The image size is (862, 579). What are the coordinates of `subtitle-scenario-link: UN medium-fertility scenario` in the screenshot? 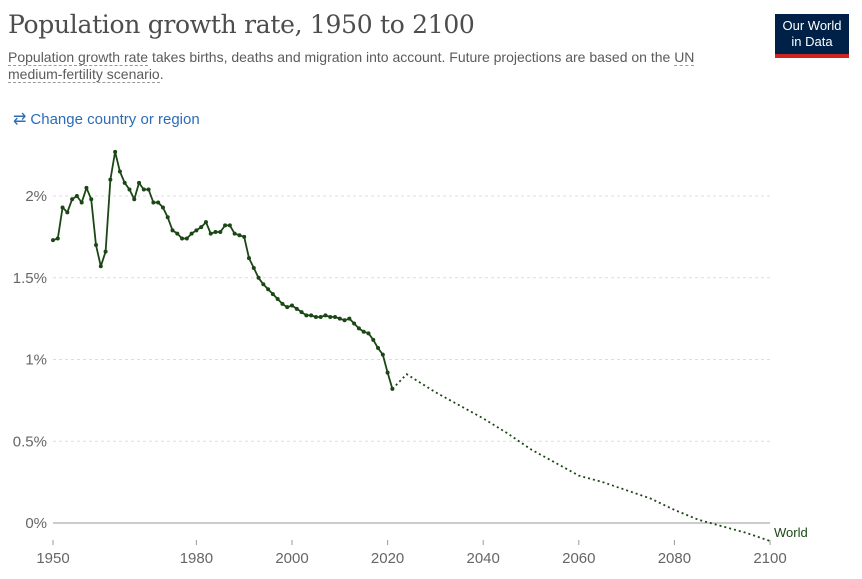 It's located at (351, 66).